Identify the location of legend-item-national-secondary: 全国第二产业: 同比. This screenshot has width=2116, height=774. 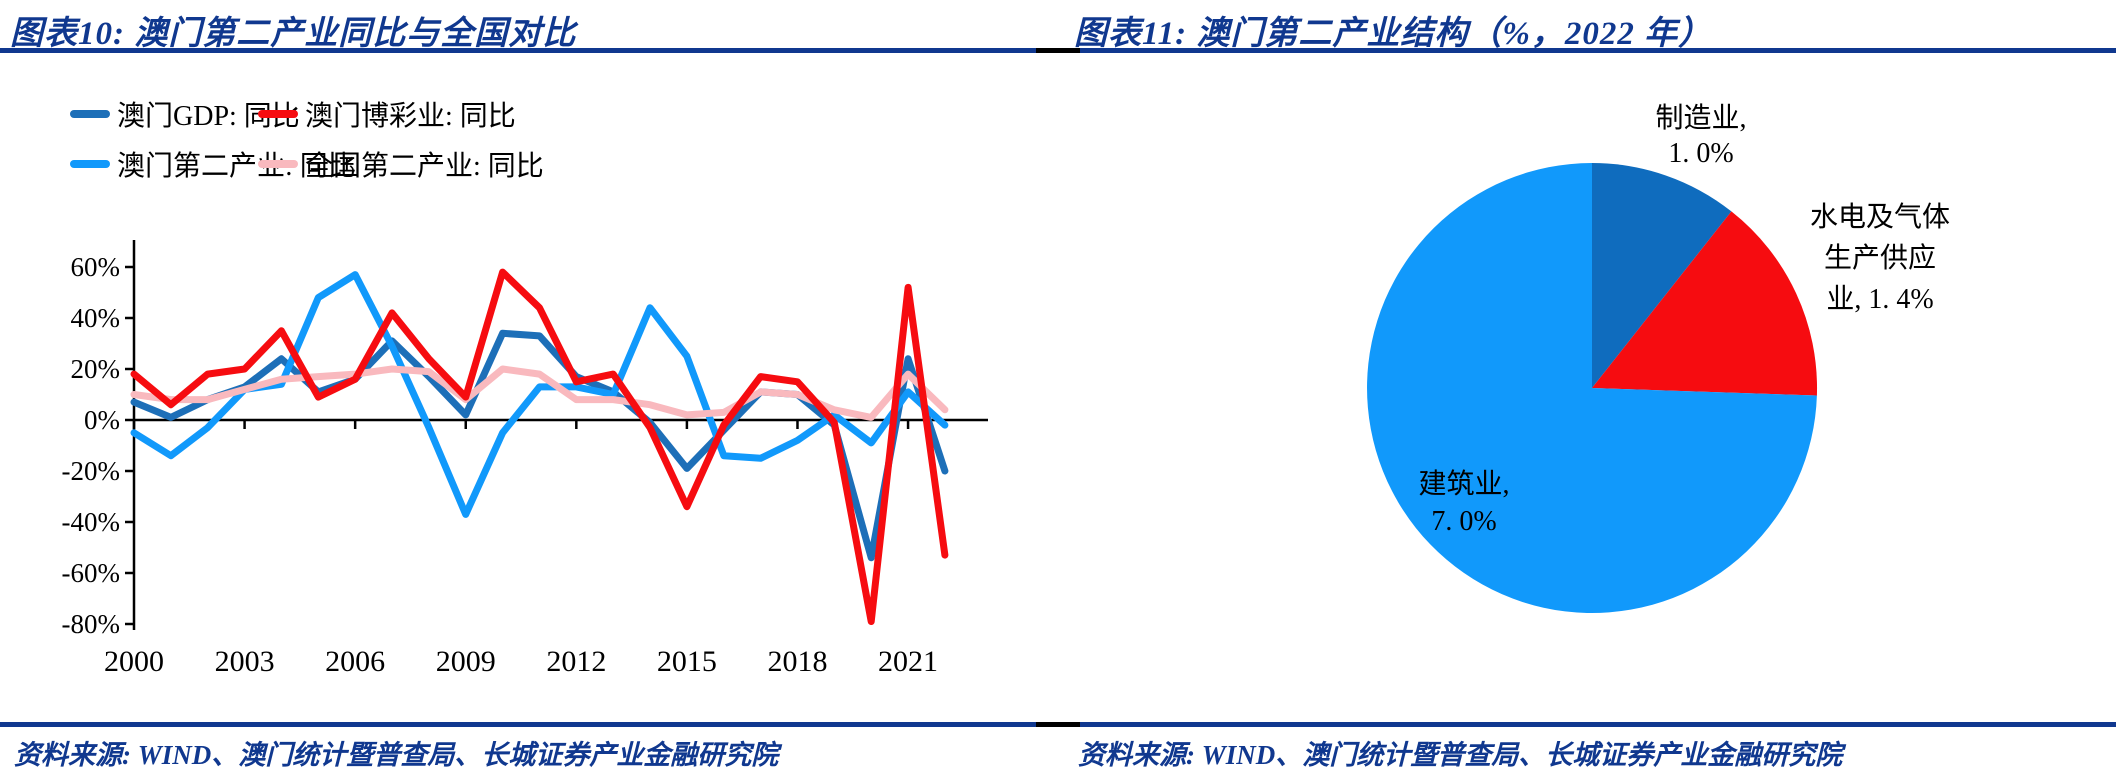
(401, 163).